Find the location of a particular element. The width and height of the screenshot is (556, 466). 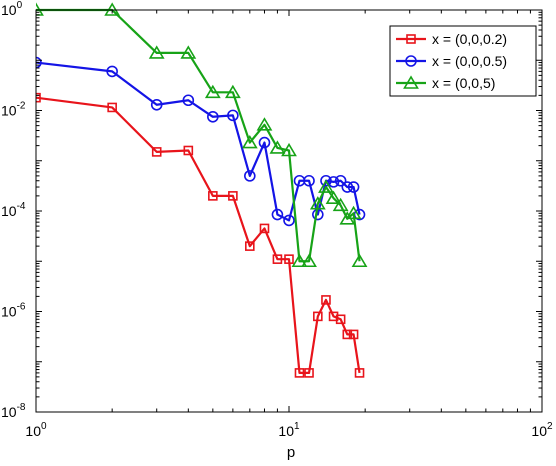

y-tick-label: 10⁰ is located at coordinates (12, 9).